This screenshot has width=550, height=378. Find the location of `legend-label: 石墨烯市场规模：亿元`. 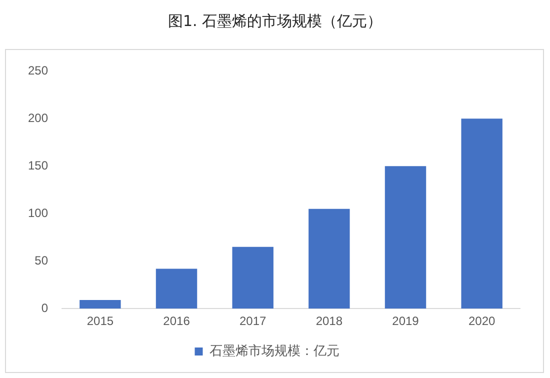

legend-label: 石墨烯市场规模：亿元 is located at coordinates (274, 351).